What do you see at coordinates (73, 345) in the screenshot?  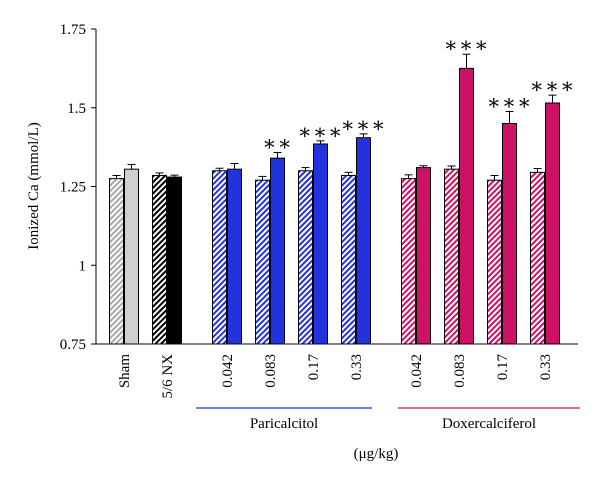 I see `y-tick-label: 0.75` at bounding box center [73, 345].